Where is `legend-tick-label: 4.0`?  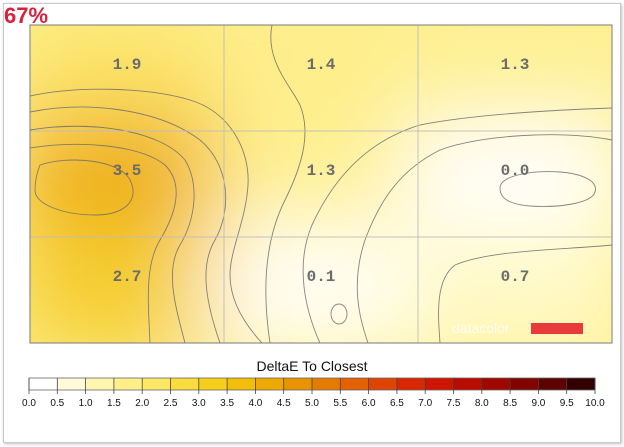
legend-tick-label: 4.0 is located at coordinates (255, 403).